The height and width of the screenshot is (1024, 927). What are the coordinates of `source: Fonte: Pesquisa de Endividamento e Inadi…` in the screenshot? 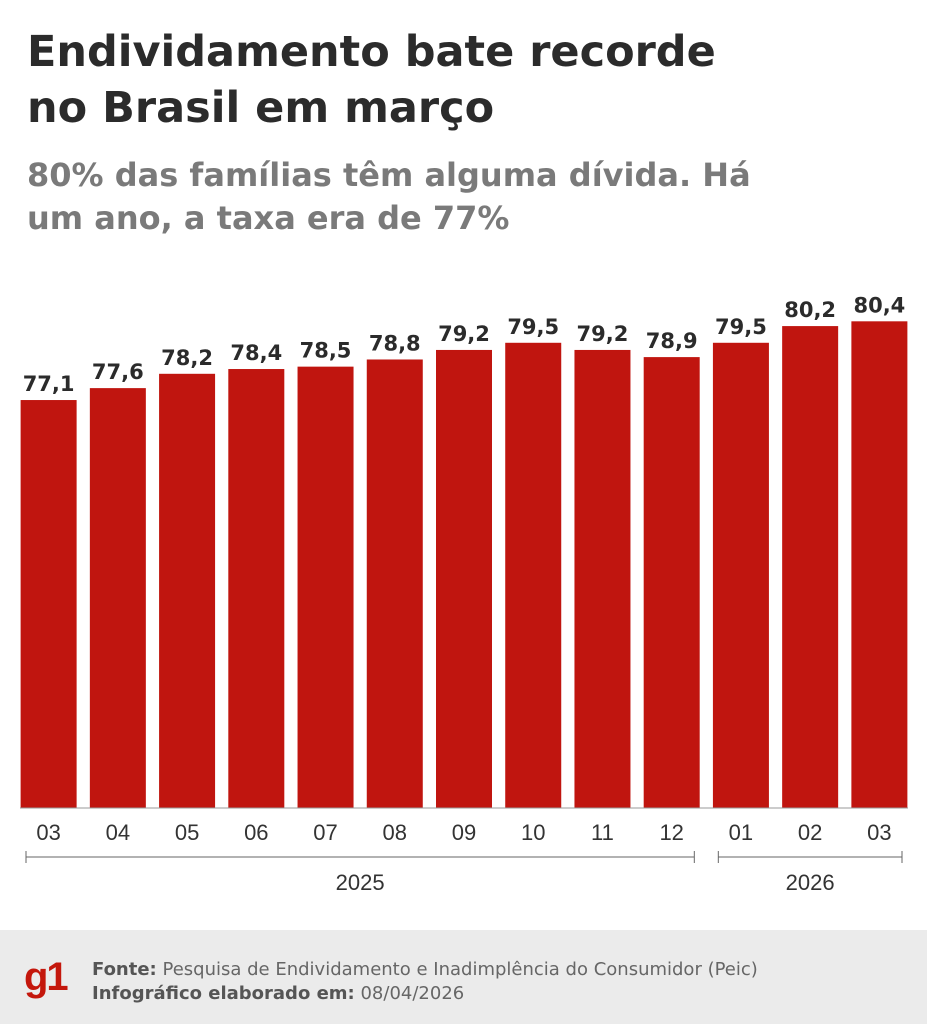 It's located at (425, 969).